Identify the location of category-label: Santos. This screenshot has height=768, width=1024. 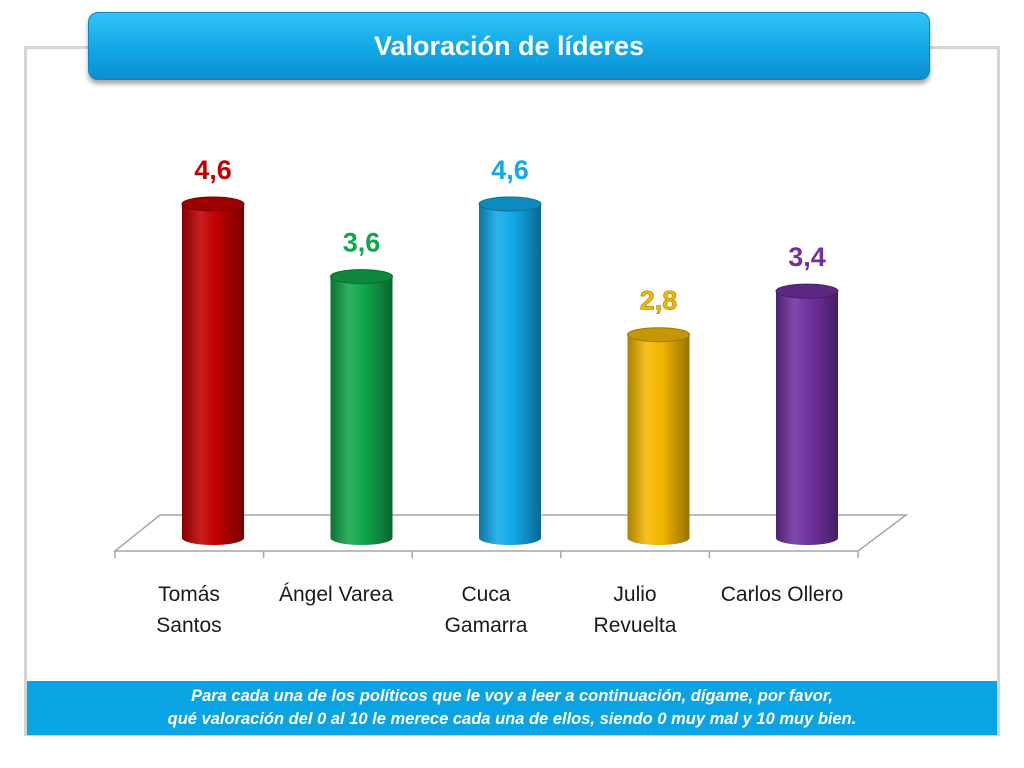
(188, 625).